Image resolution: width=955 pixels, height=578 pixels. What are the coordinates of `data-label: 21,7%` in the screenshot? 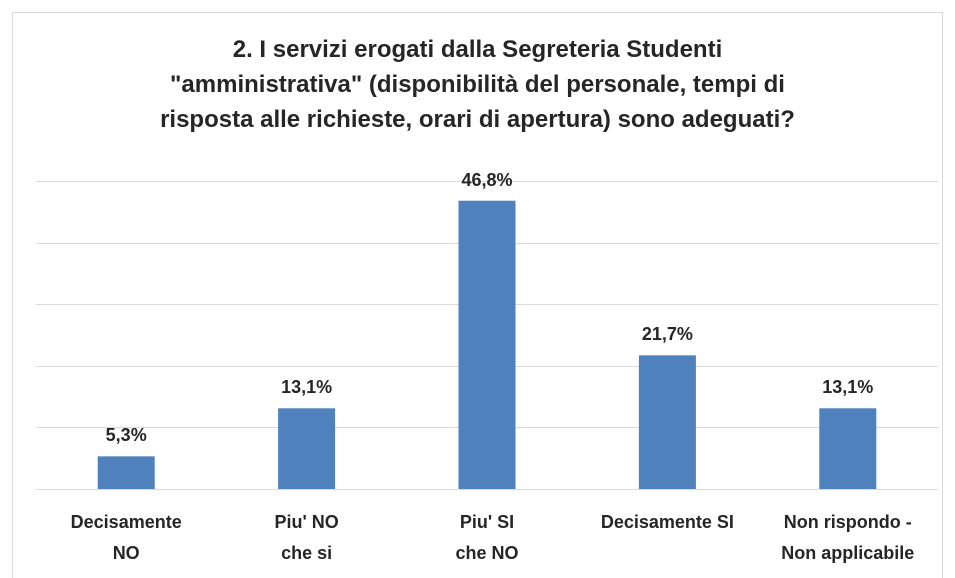 It's located at (667, 334).